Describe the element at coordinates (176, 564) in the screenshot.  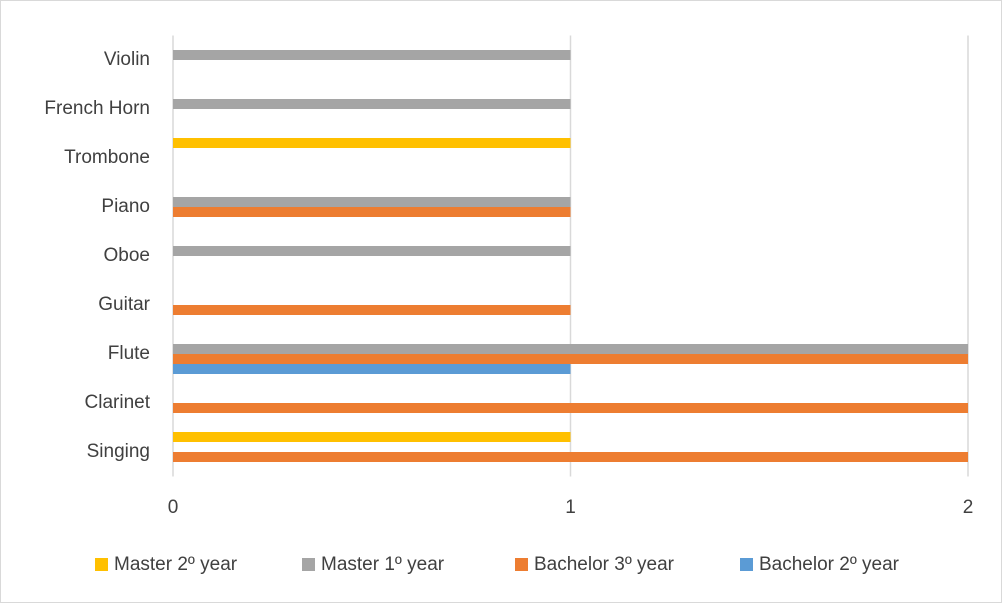
I see `legend-label: Master 2º year` at that location.